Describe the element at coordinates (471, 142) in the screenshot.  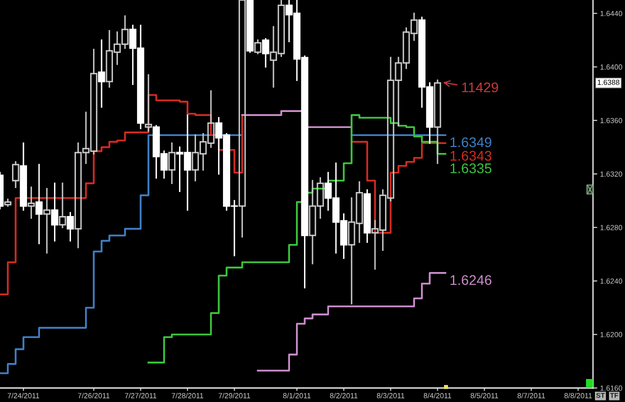
I see `data-label: 1.6349` at that location.